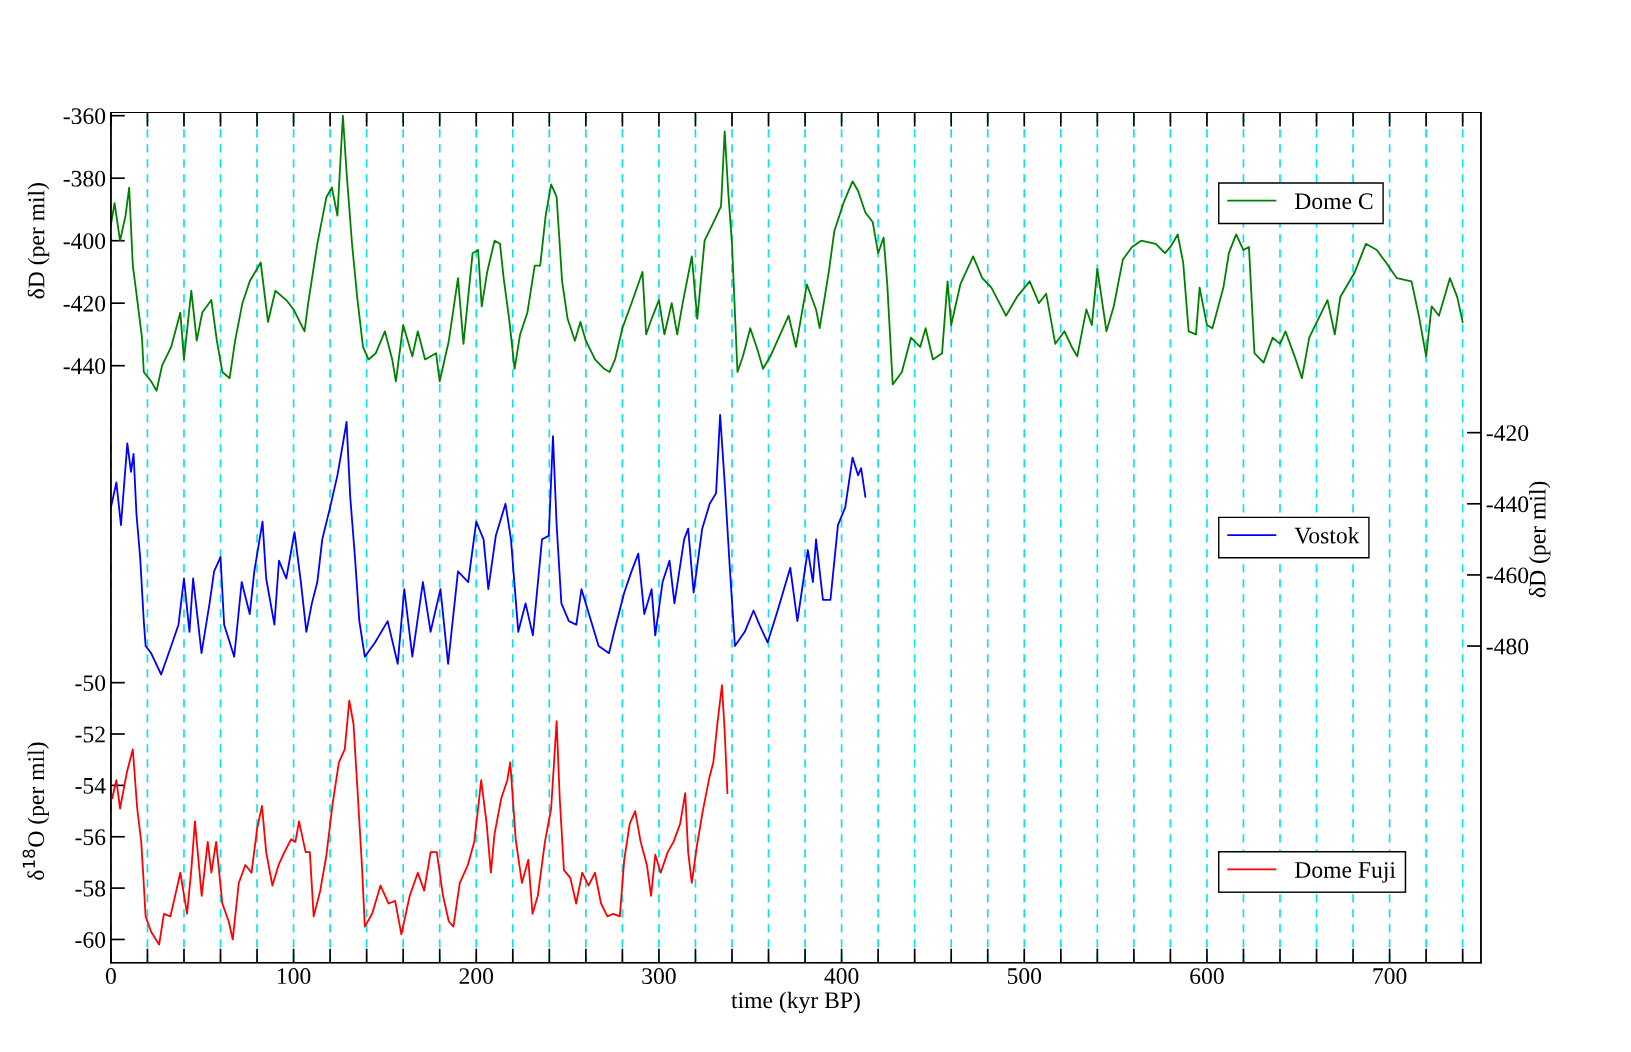 This screenshot has width=1631, height=1052. I want to click on y3-tick-label: -52, so click(90, 734).